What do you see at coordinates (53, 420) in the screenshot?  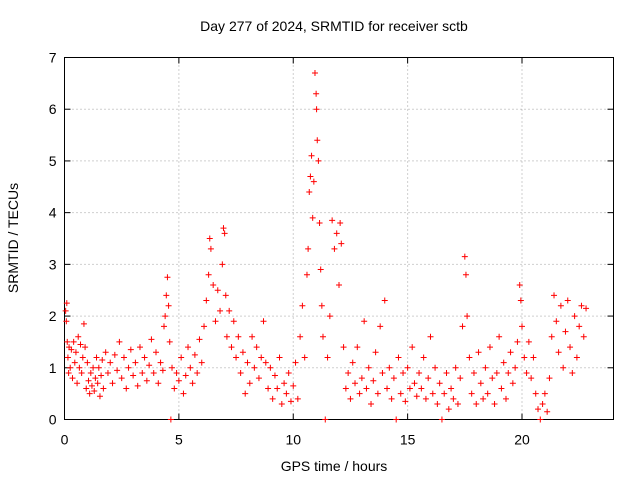 I see `y-tick-label: 0` at bounding box center [53, 420].